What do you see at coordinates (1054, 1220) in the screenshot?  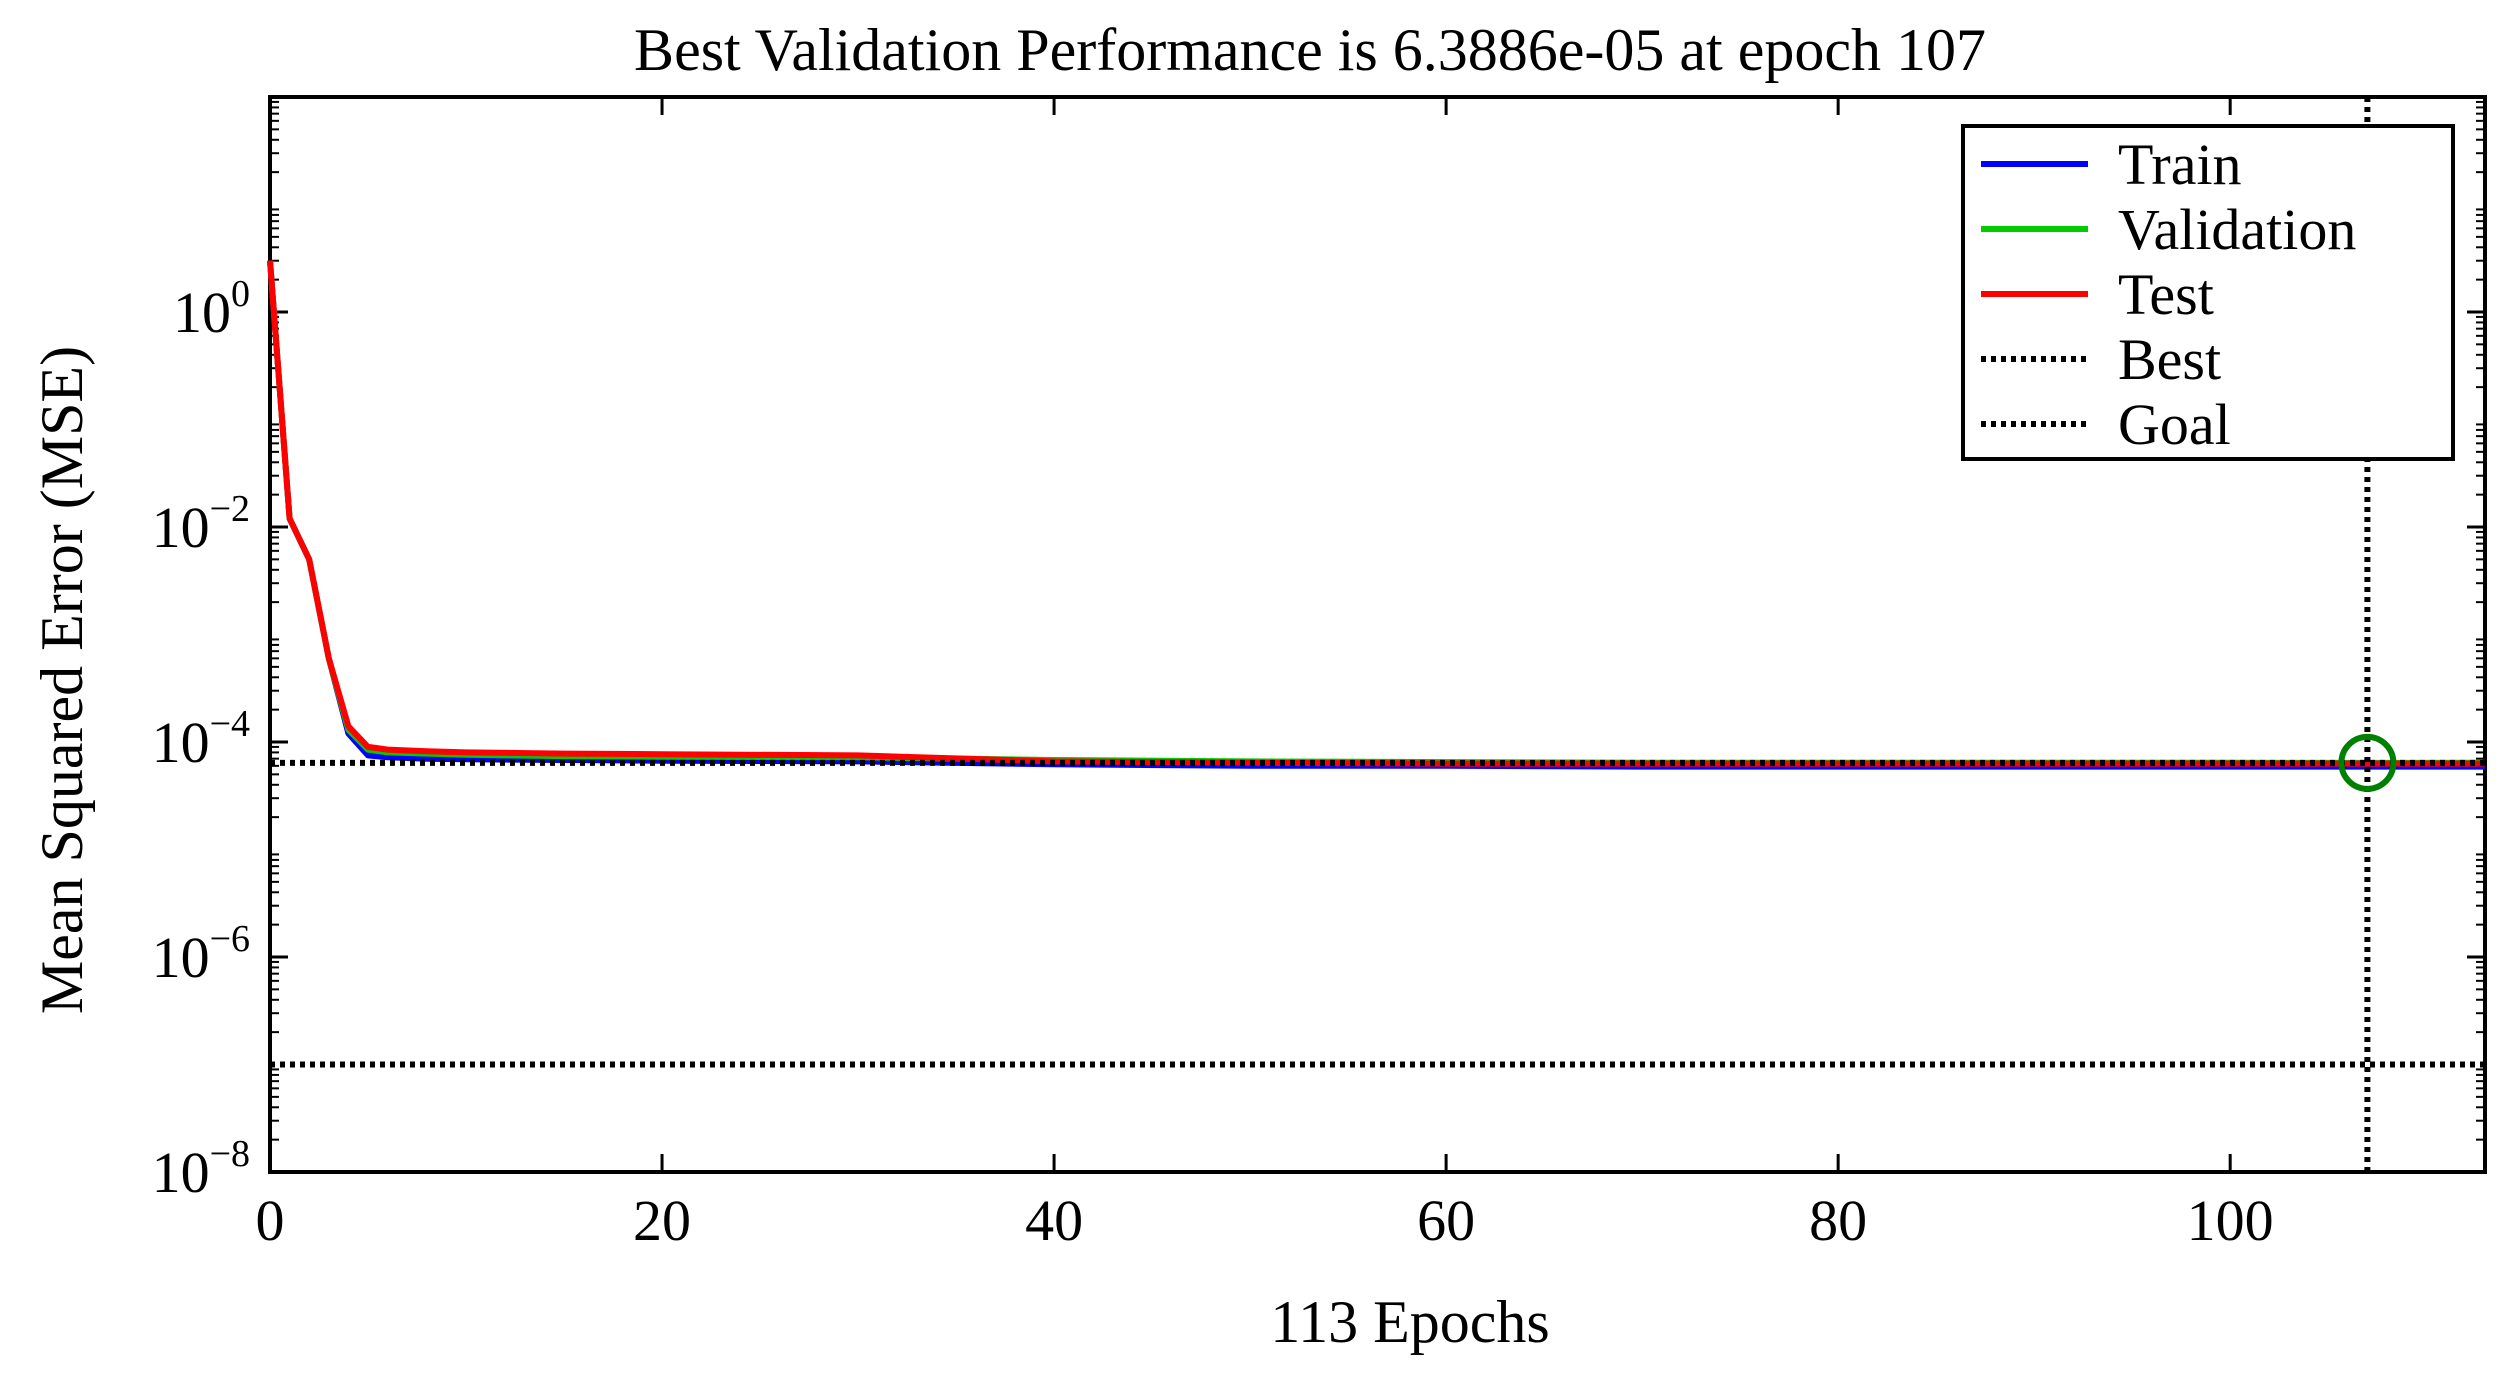 I see `x-tick-label: 40` at bounding box center [1054, 1220].